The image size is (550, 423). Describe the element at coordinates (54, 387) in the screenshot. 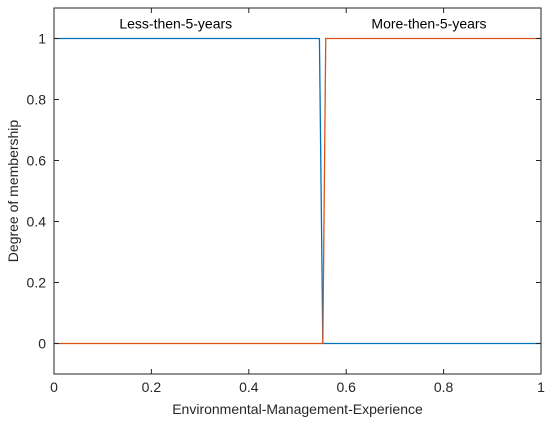

I see `x-tick-label: 0` at that location.